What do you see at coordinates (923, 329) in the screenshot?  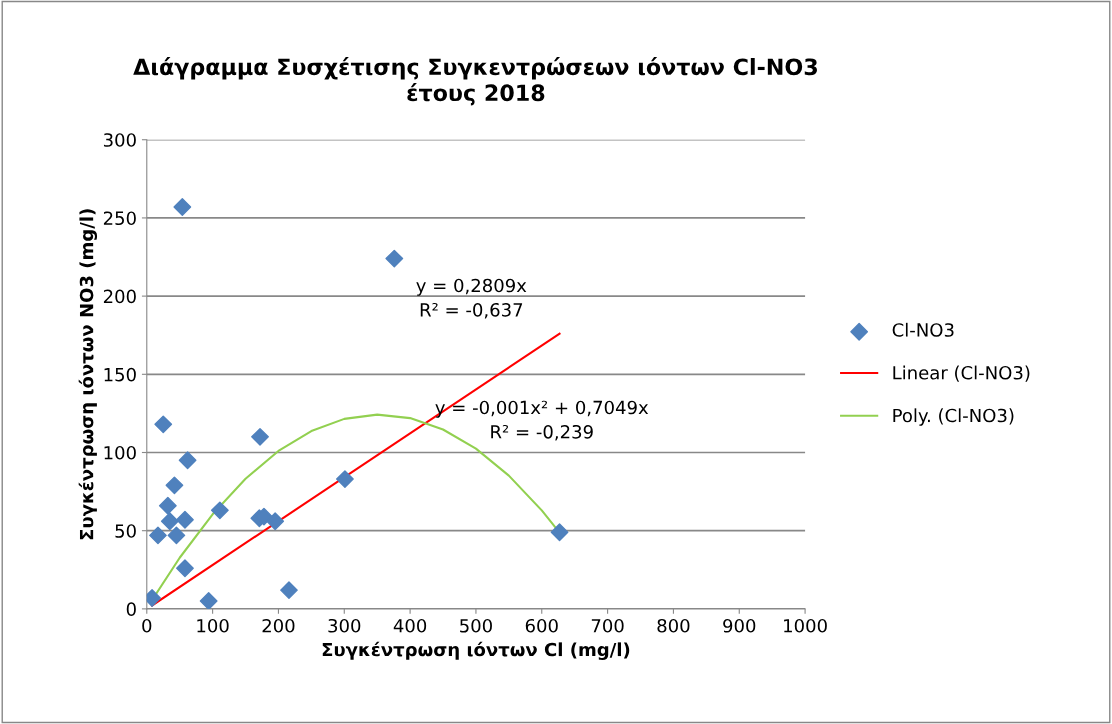 I see `legend-label: Cl-NO3` at bounding box center [923, 329].